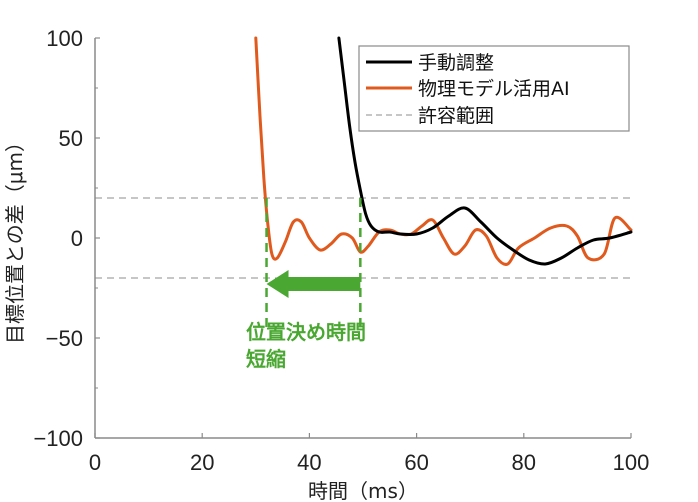  I want to click on y-ticks: −100 −50 0 50 100, so click(66, 238).